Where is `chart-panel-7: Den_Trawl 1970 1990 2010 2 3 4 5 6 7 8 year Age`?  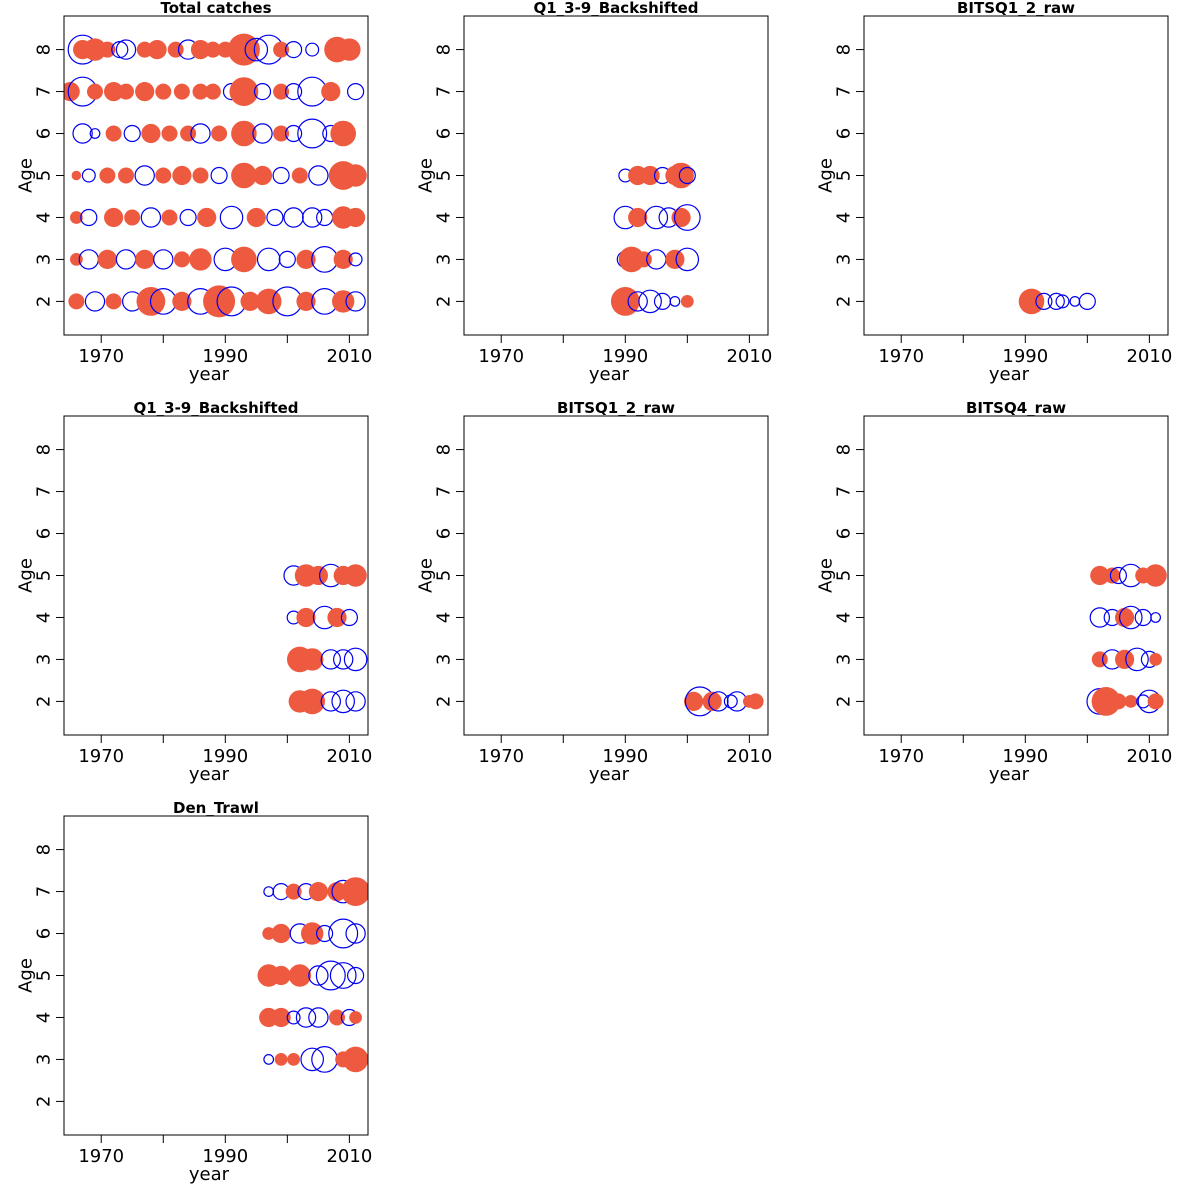 chart-panel-7: Den_Trawl 1970 1990 2010 2 3 4 5 6 7 8 year Age is located at coordinates (194, 992).